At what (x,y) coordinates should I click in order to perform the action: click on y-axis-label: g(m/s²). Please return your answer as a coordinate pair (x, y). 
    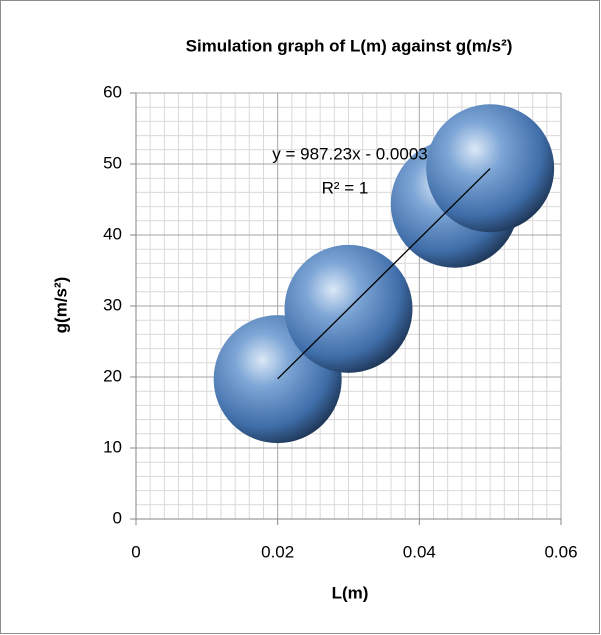
    Looking at the image, I should click on (60, 305).